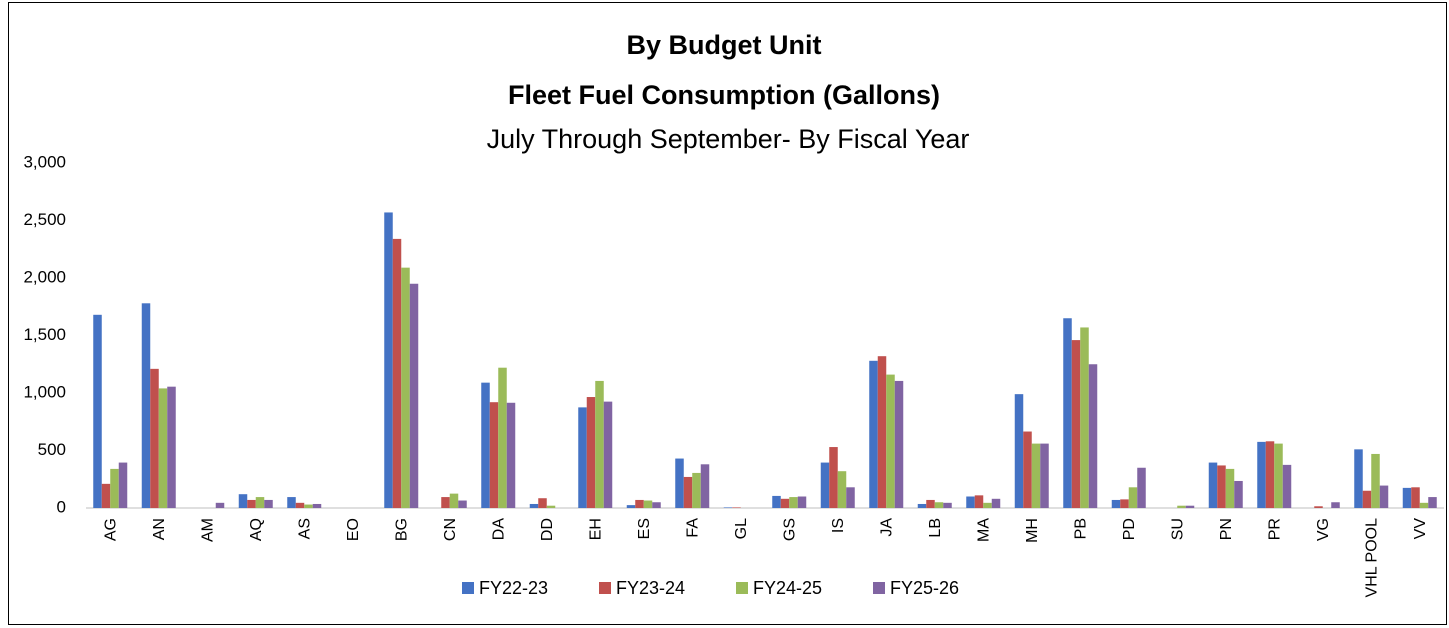  Describe the element at coordinates (724, 95) in the screenshot. I see `chart-subtitle: Fleet Fuel Consumption (Gallons)` at that location.